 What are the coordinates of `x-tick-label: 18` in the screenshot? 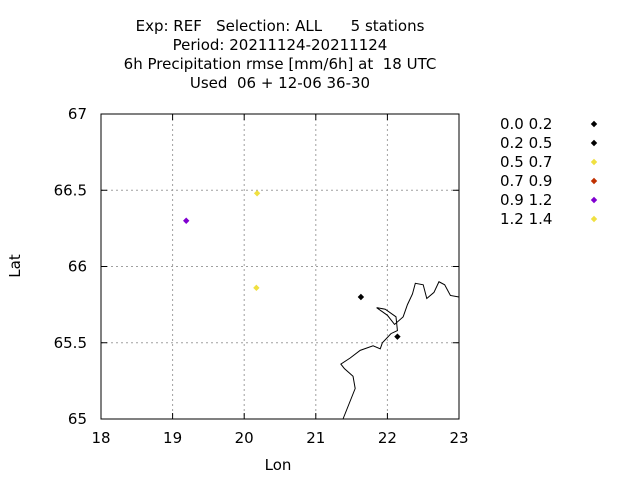 It's located at (100, 438).